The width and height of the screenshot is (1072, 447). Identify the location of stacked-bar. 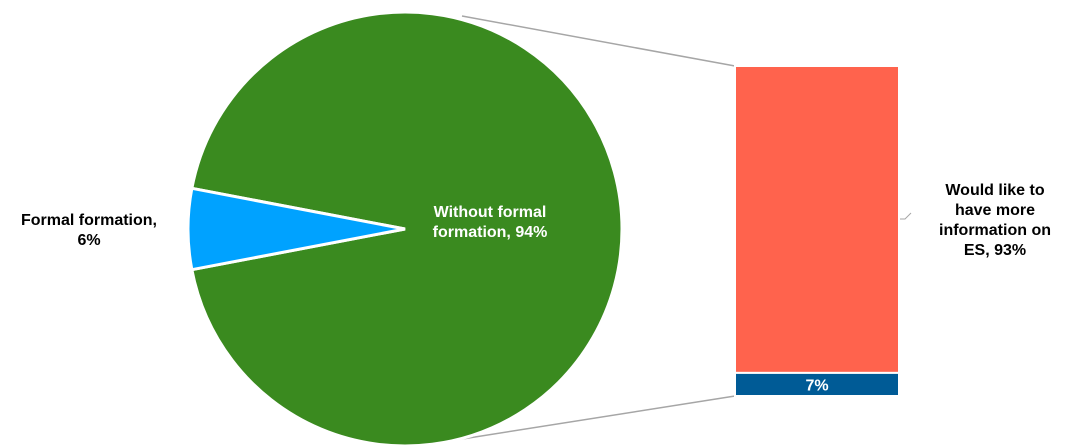
(817, 231).